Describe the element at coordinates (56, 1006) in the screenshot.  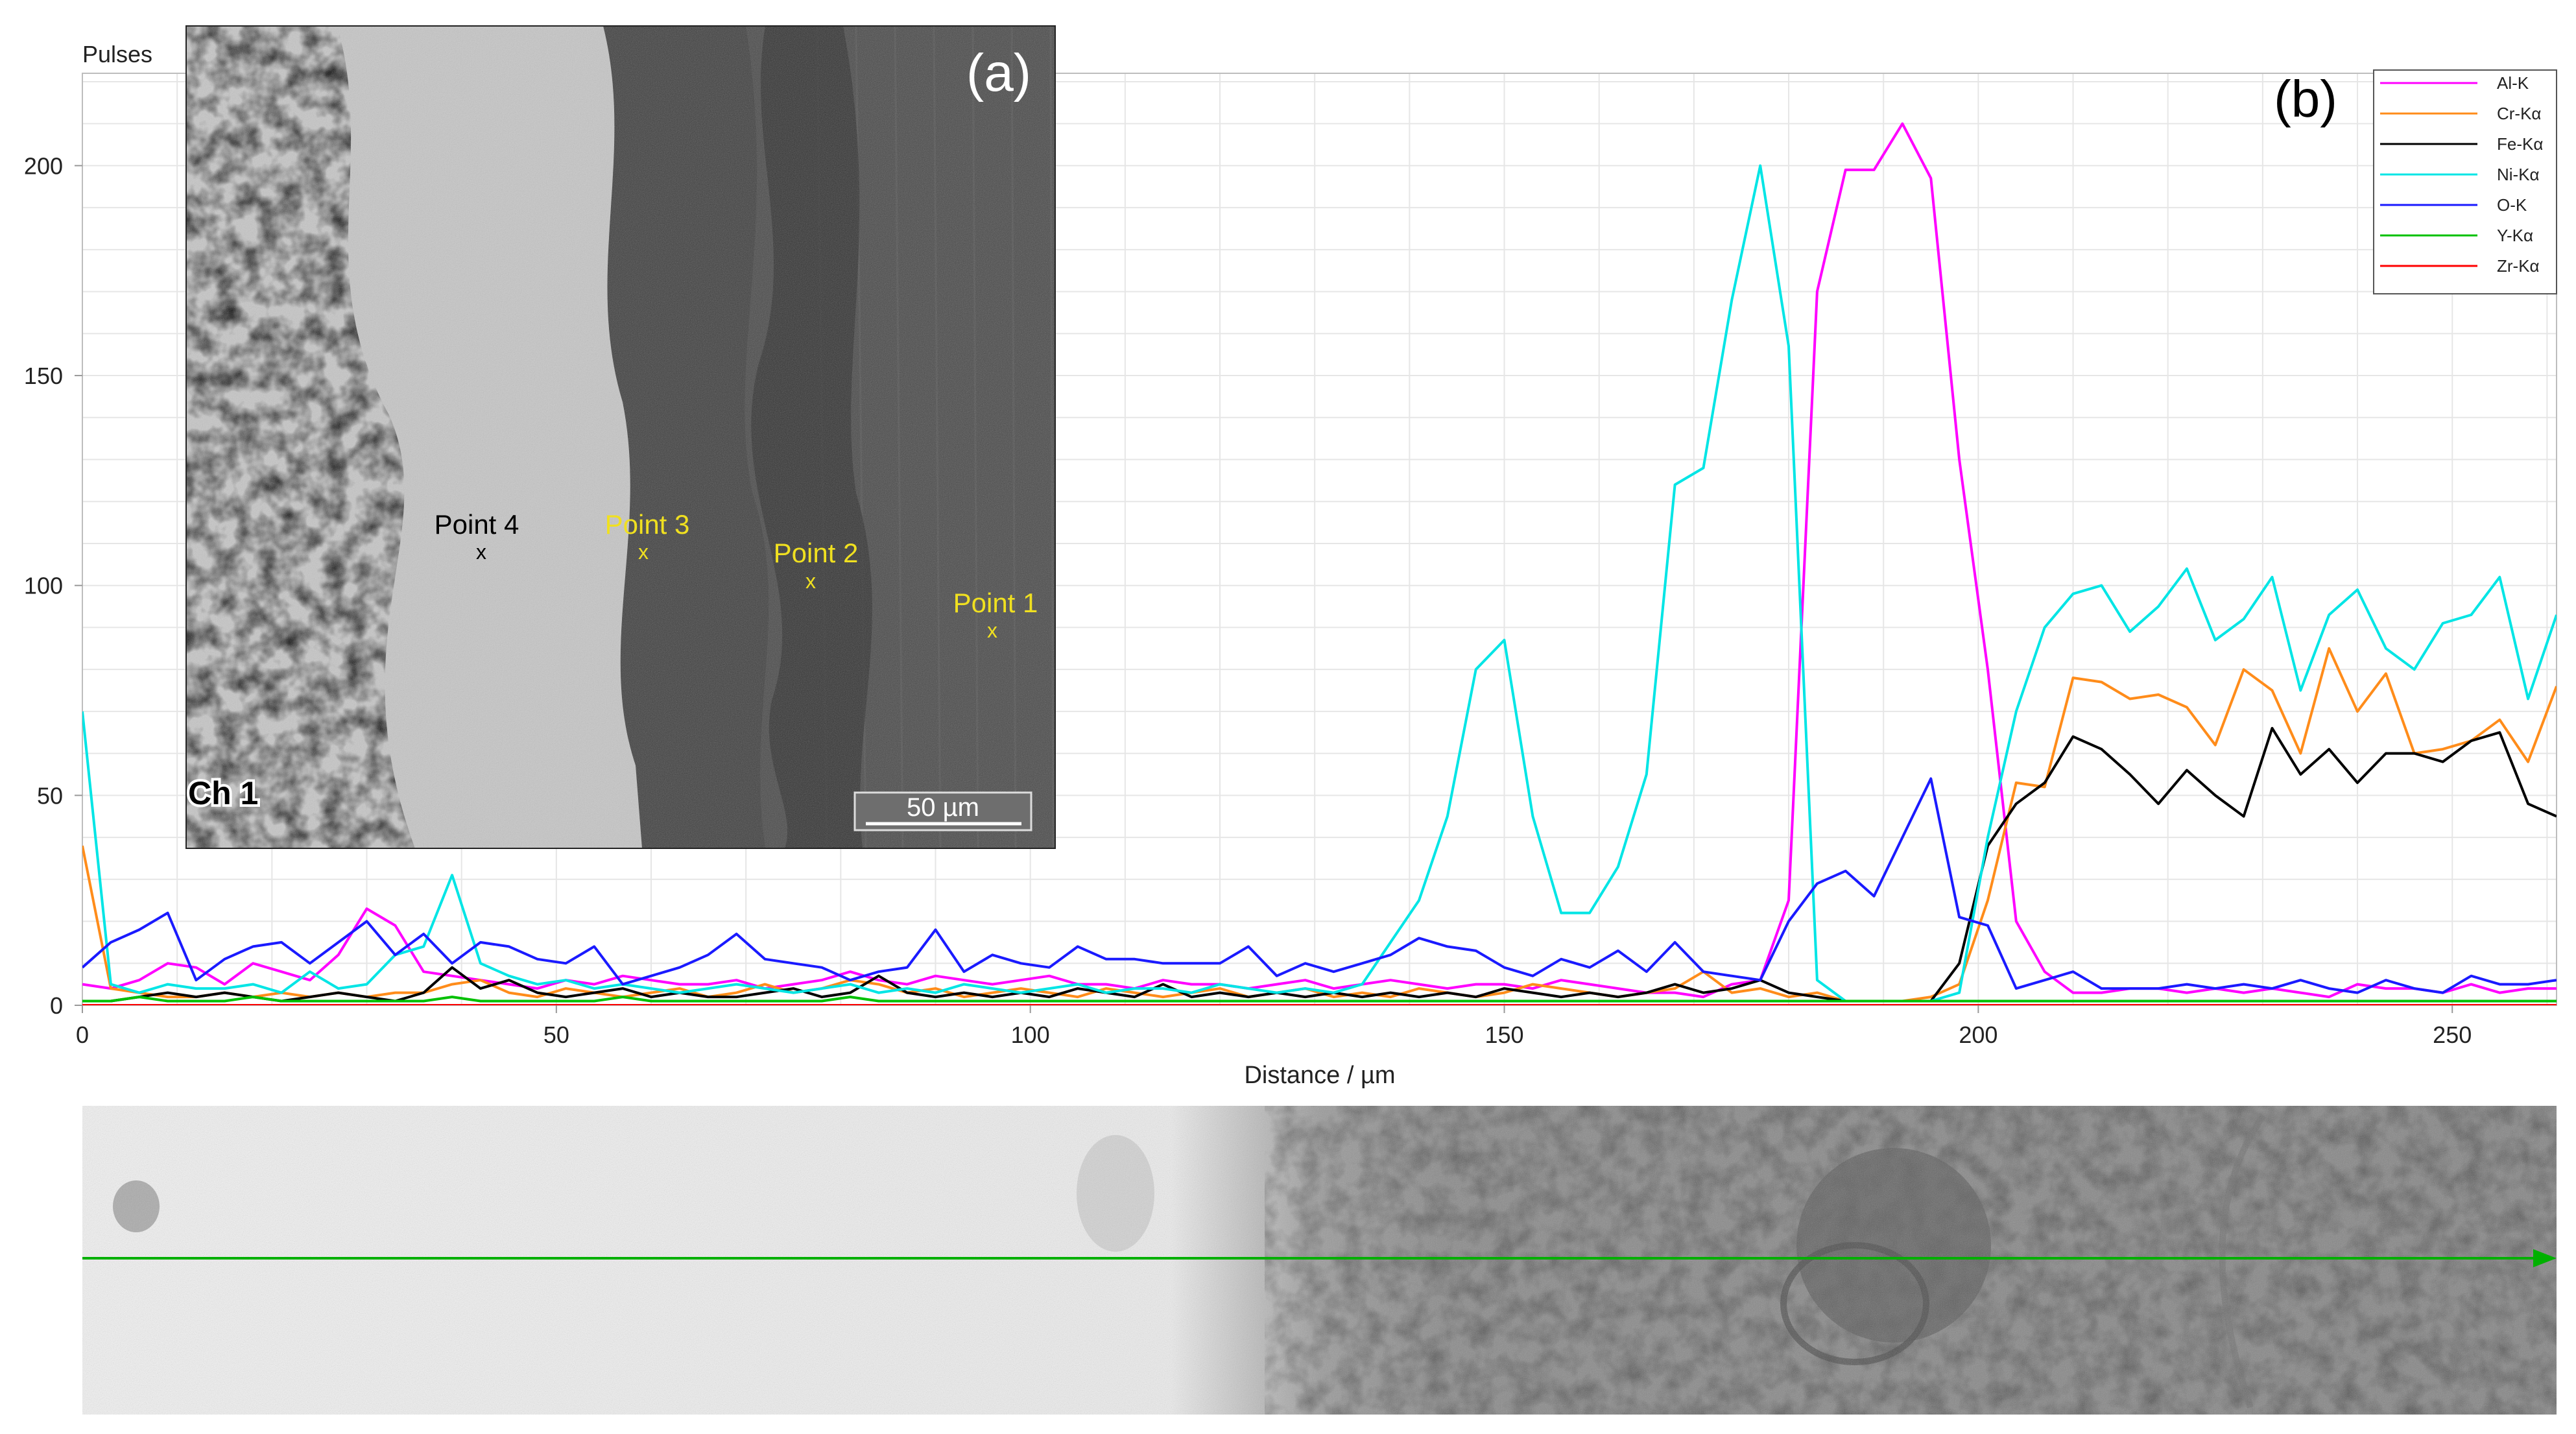
I see `y-tick-label: 0` at that location.